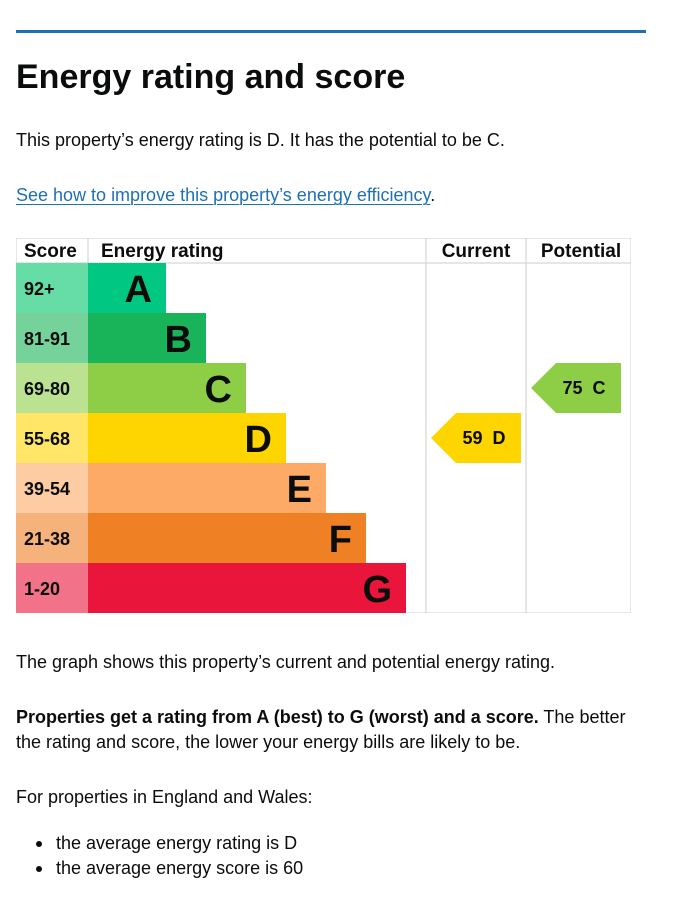  What do you see at coordinates (211, 77) in the screenshot?
I see `page-title: Energy rating and score` at bounding box center [211, 77].